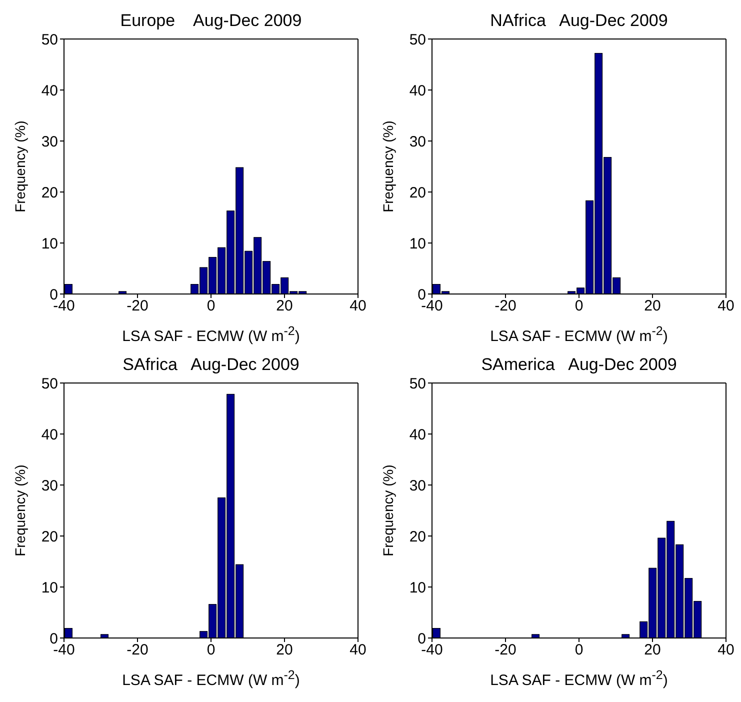 The height and width of the screenshot is (702, 741). What do you see at coordinates (211, 21) in the screenshot?
I see `chart-title: Europe Aug-Dec 2009` at bounding box center [211, 21].